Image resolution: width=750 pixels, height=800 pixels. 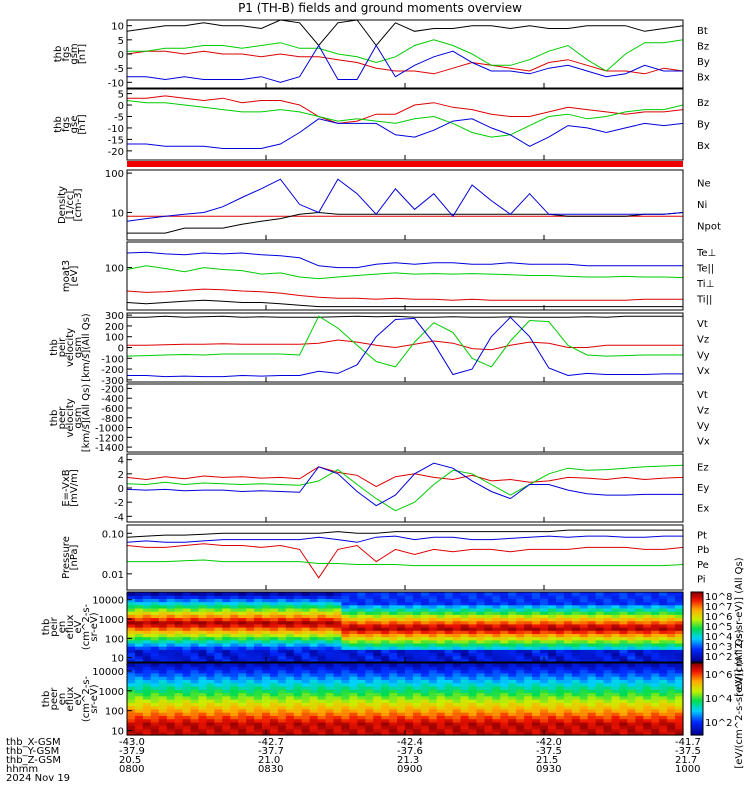 I want to click on y-tick-label: 10, so click(x=117, y=27).